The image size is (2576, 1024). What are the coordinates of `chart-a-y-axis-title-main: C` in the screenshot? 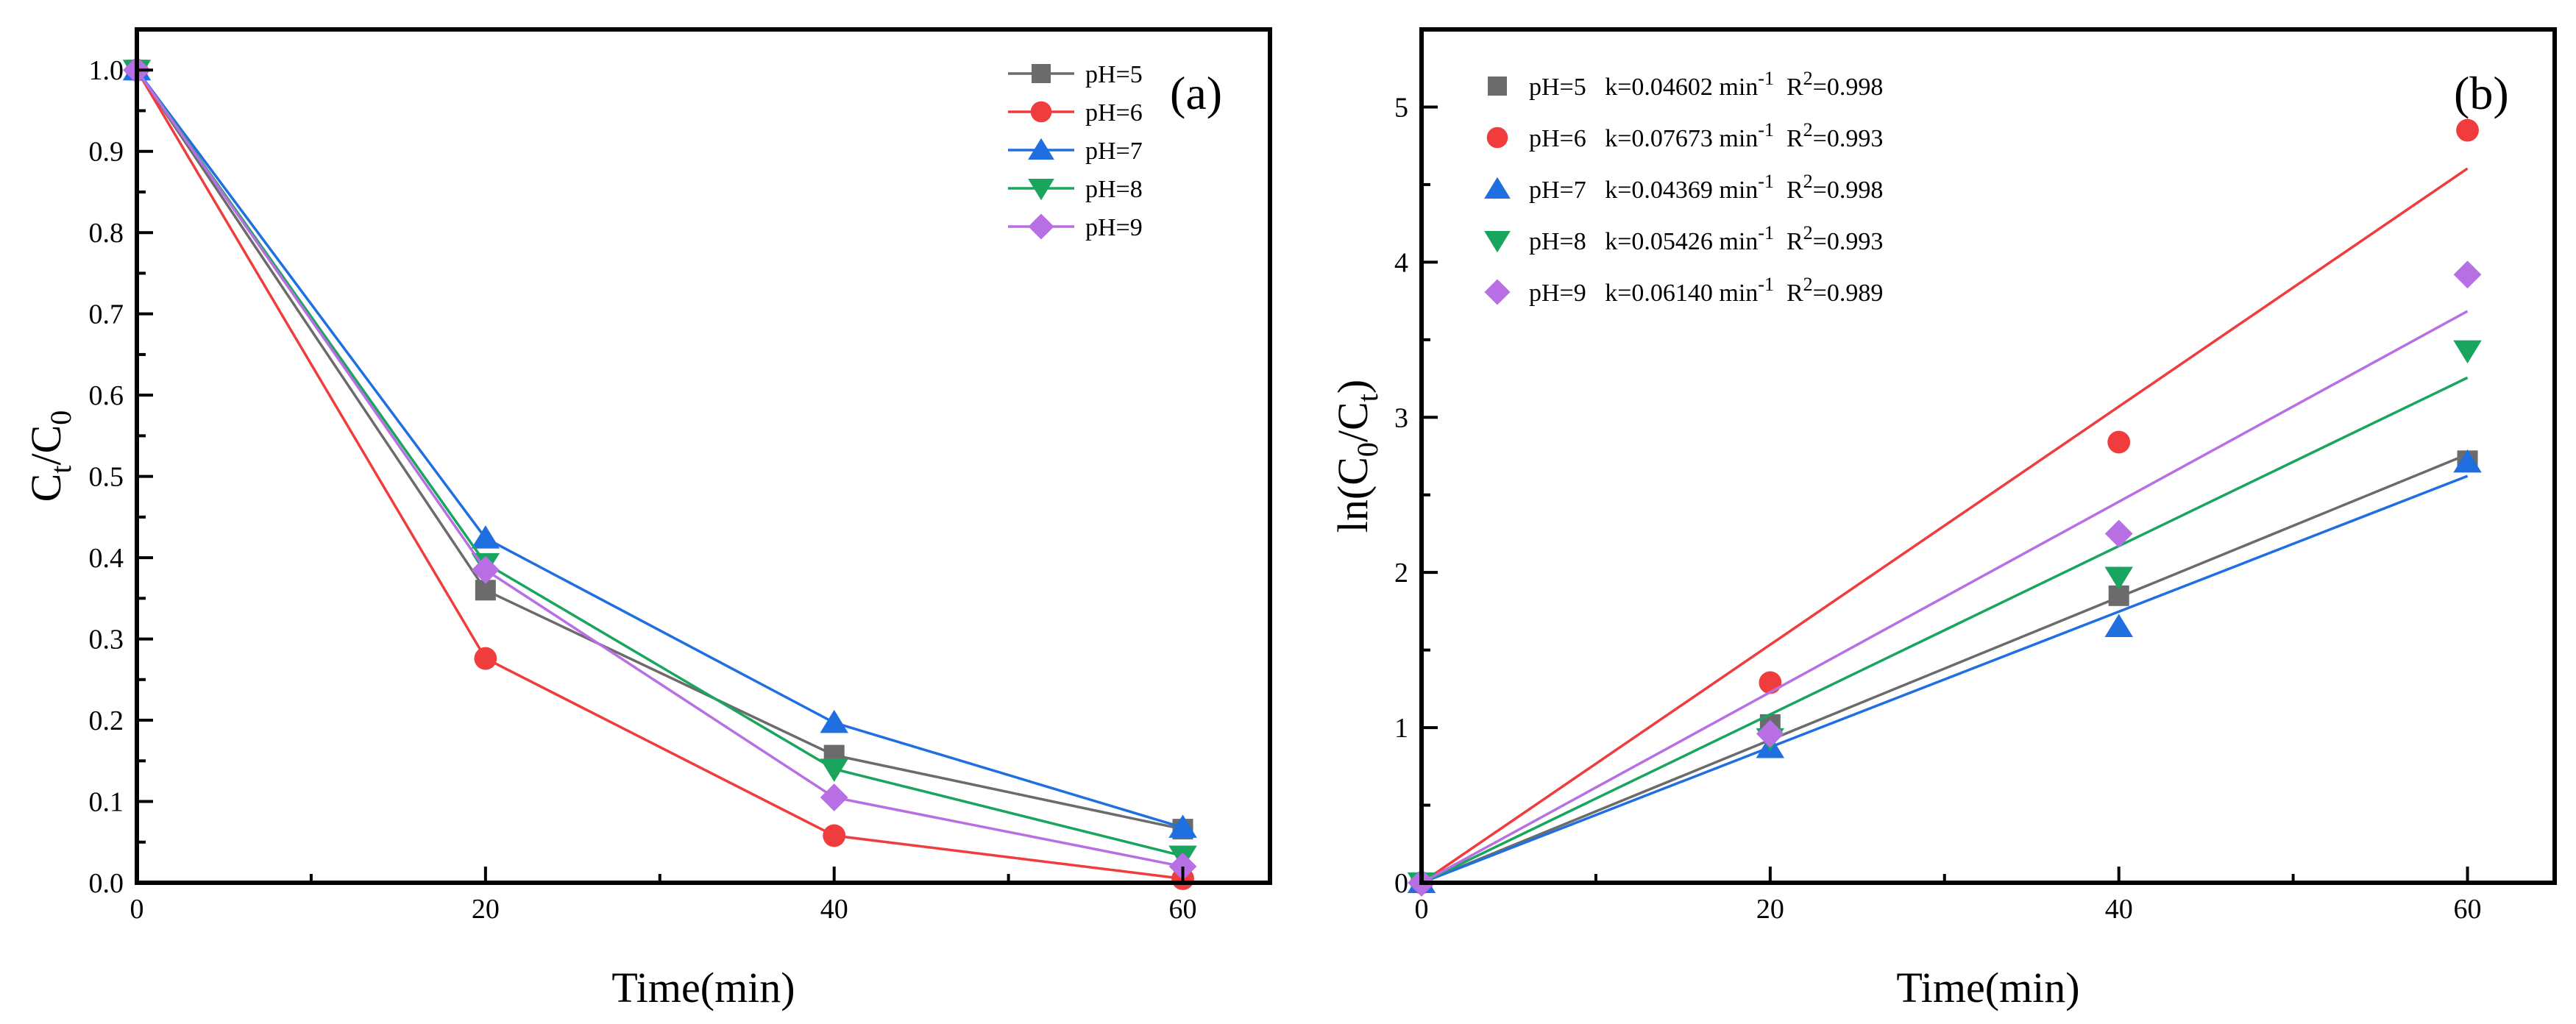 It's located at (46, 488).